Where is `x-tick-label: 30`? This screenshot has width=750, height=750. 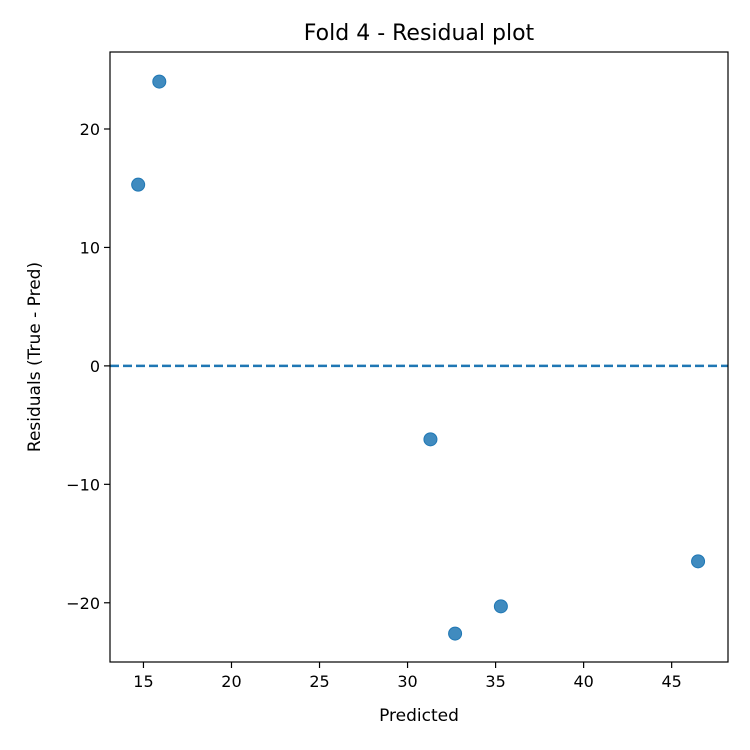 x-tick-label: 30 is located at coordinates (407, 681).